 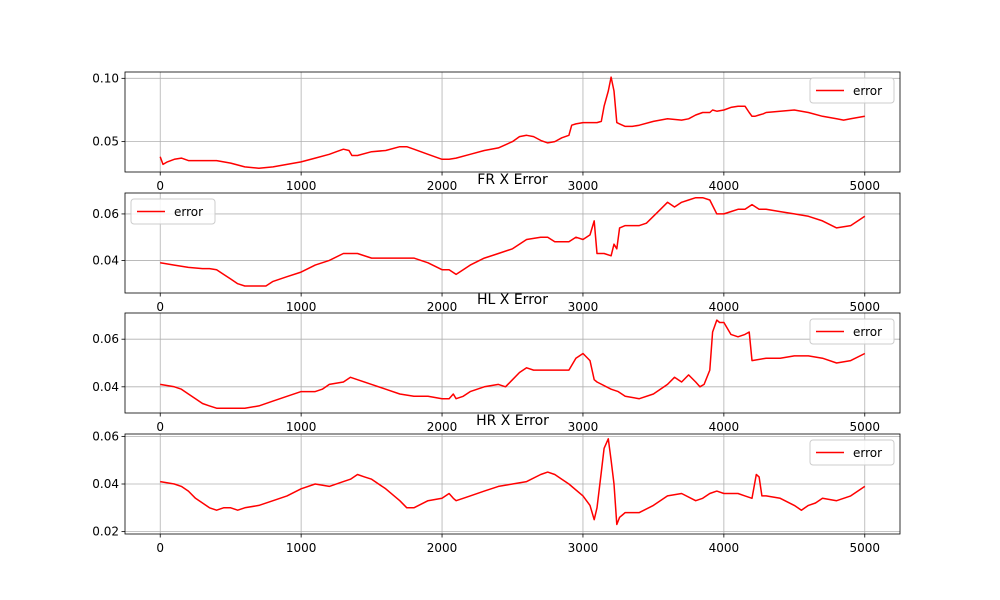 What do you see at coordinates (105, 532) in the screenshot?
I see `y-tick-label: 0.02` at bounding box center [105, 532].